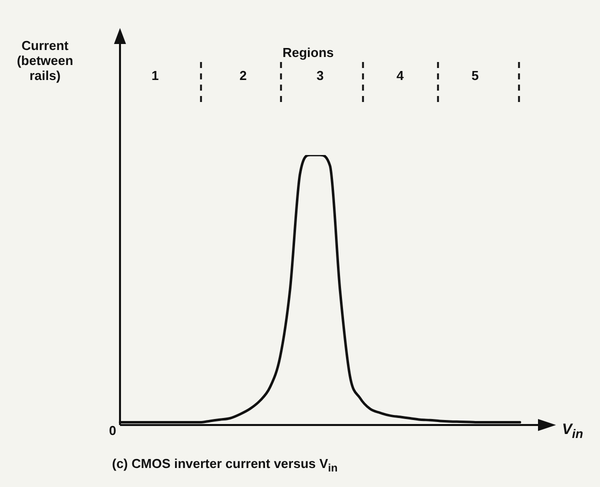 Image resolution: width=600 pixels, height=487 pixels. What do you see at coordinates (400, 75) in the screenshot?
I see `text: 4` at bounding box center [400, 75].